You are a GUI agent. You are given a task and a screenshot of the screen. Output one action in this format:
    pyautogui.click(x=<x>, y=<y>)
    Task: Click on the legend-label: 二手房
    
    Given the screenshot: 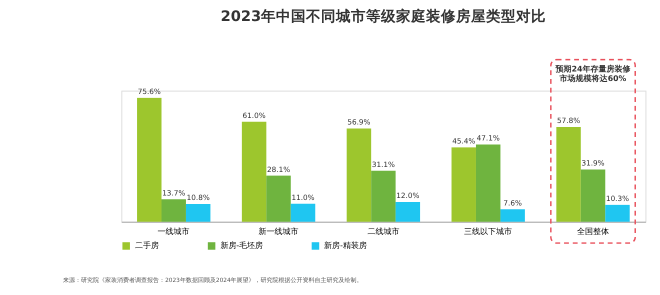 What is the action you would take?
    pyautogui.click(x=146, y=245)
    